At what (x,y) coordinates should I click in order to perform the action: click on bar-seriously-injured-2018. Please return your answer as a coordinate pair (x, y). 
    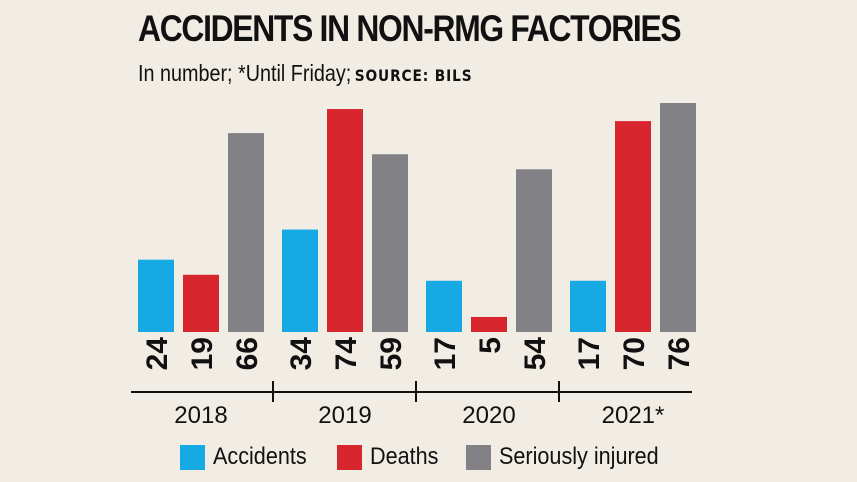
    Looking at the image, I should click on (246, 232).